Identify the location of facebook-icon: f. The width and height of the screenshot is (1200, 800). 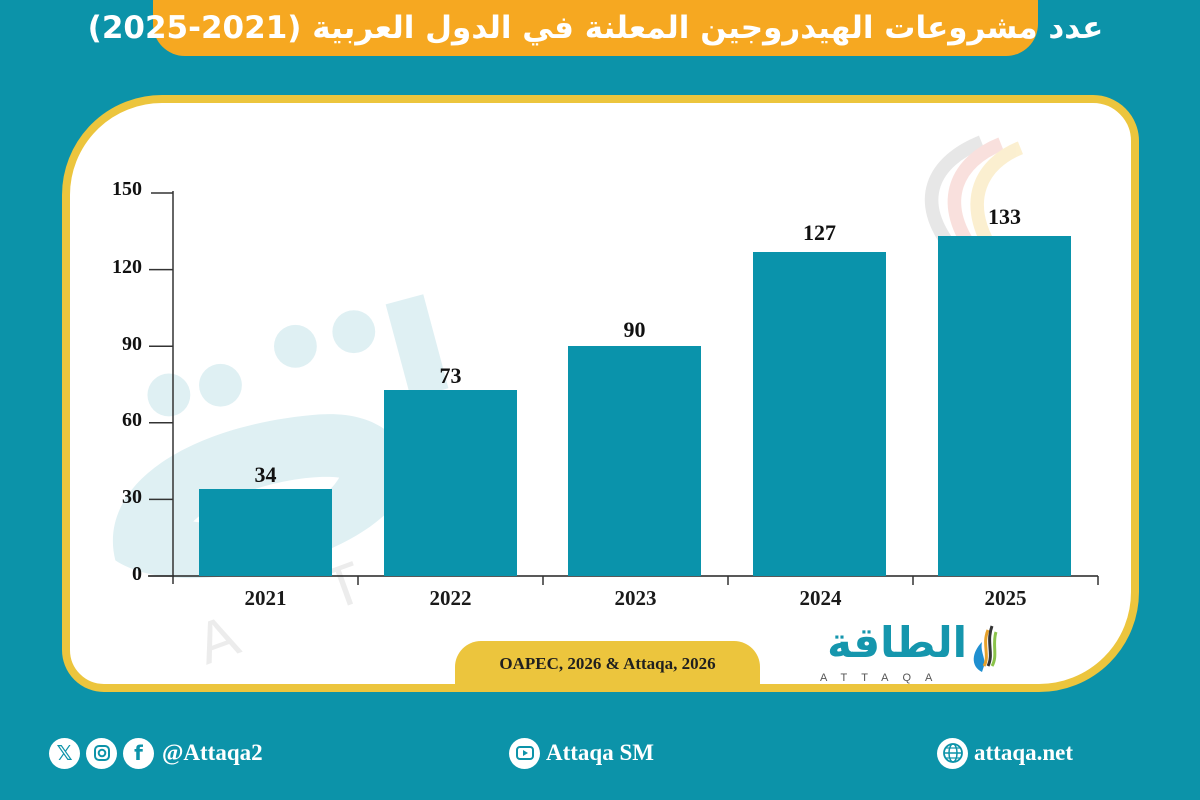
(138, 753).